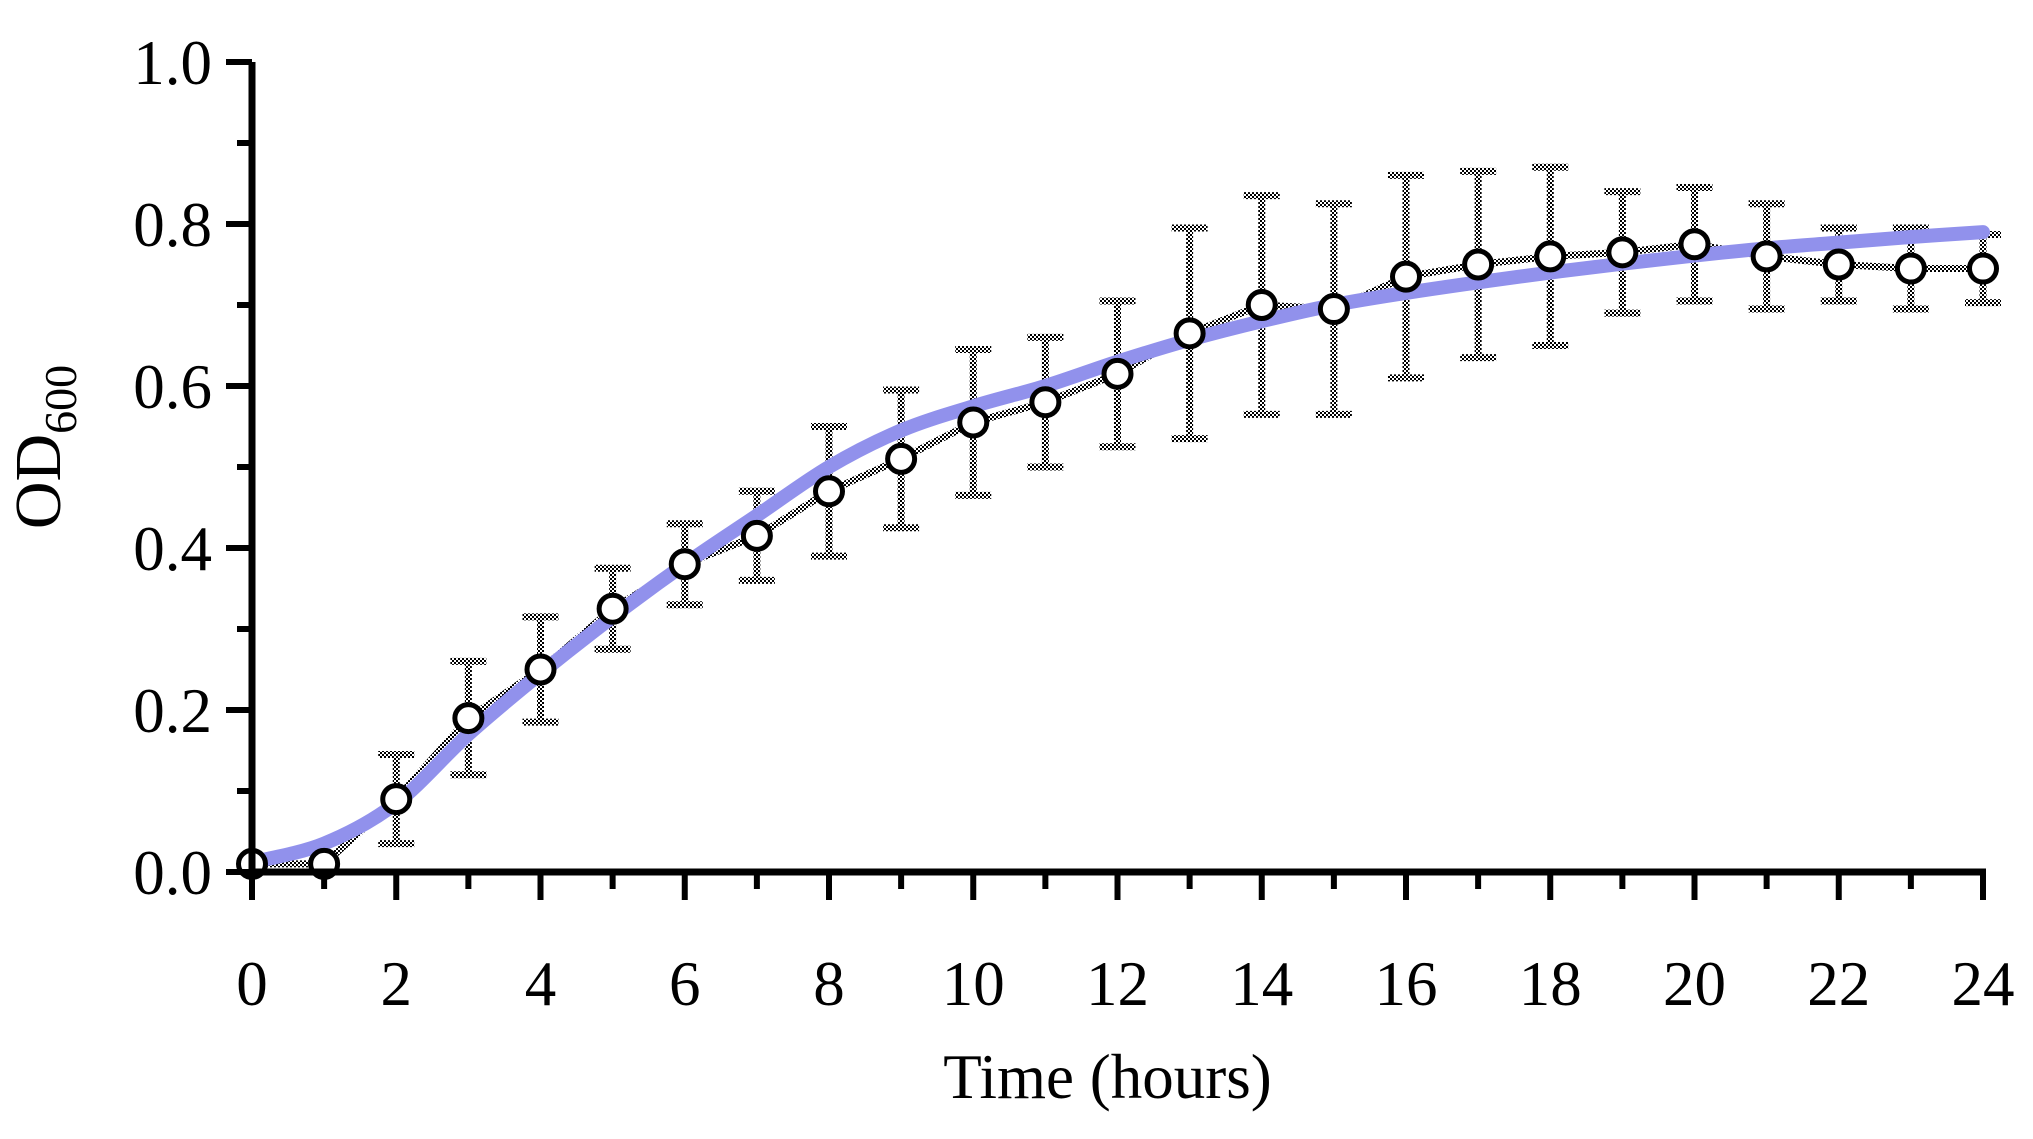 Image resolution: width=2033 pixels, height=1139 pixels. What do you see at coordinates (172, 549) in the screenshot?
I see `y-tick-label: 0.4` at bounding box center [172, 549].